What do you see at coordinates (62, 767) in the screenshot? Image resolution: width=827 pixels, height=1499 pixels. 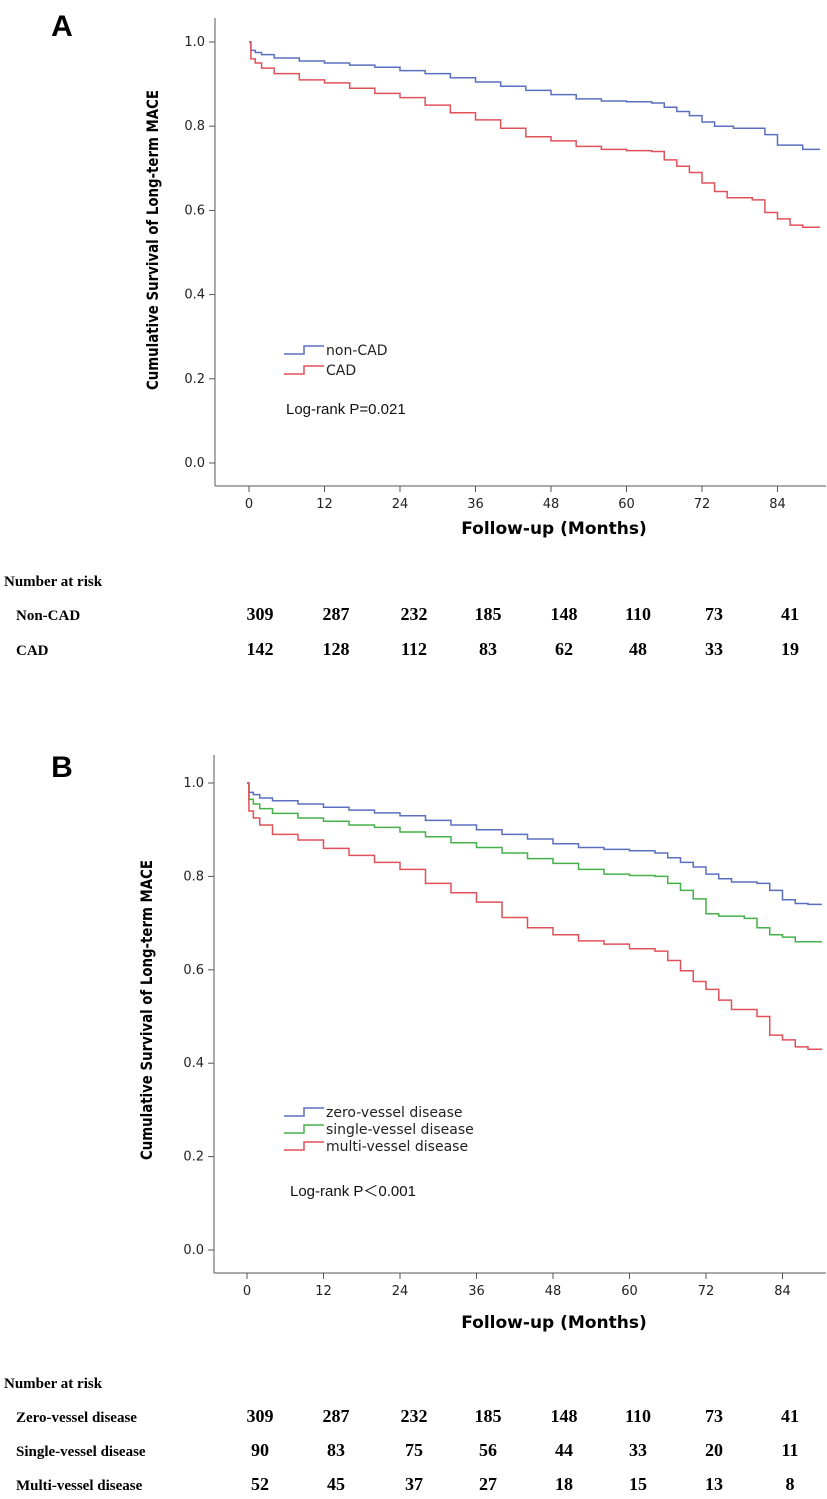 I see `panel-label: B` at bounding box center [62, 767].